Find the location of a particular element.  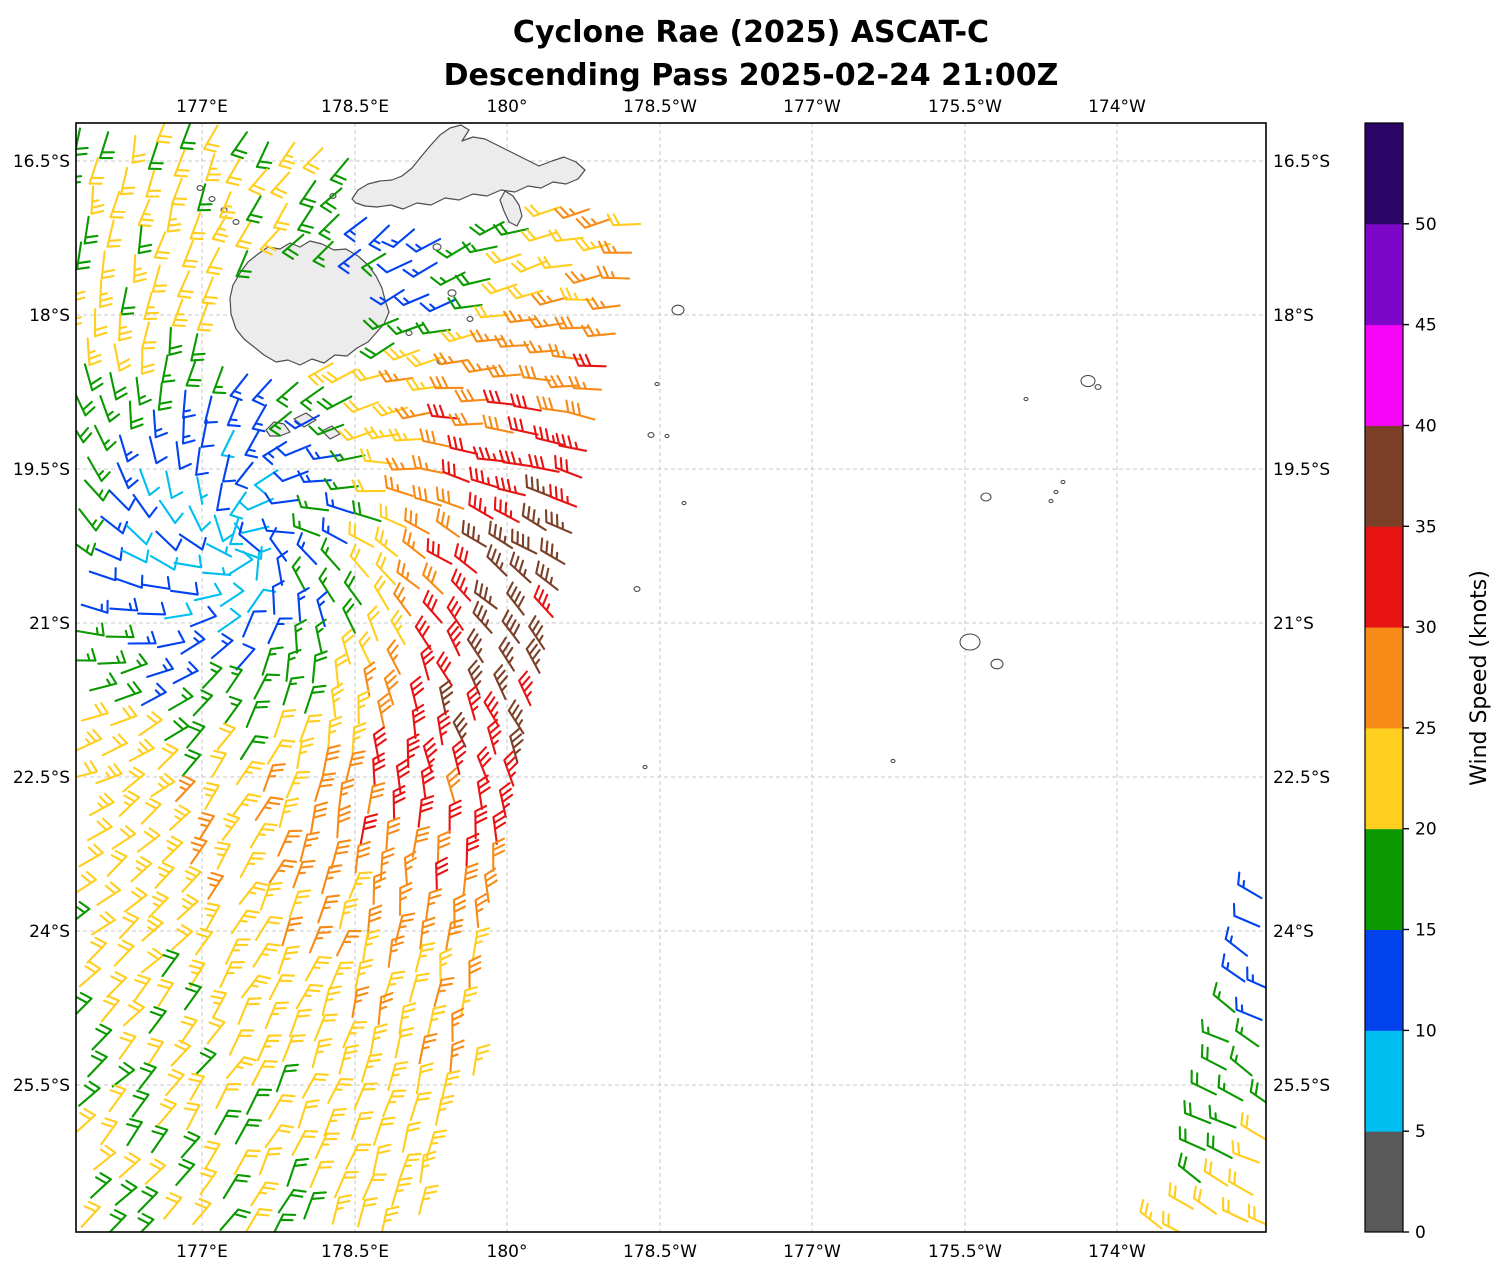

lat-tick-label-left: 24°S is located at coordinates (49, 932).